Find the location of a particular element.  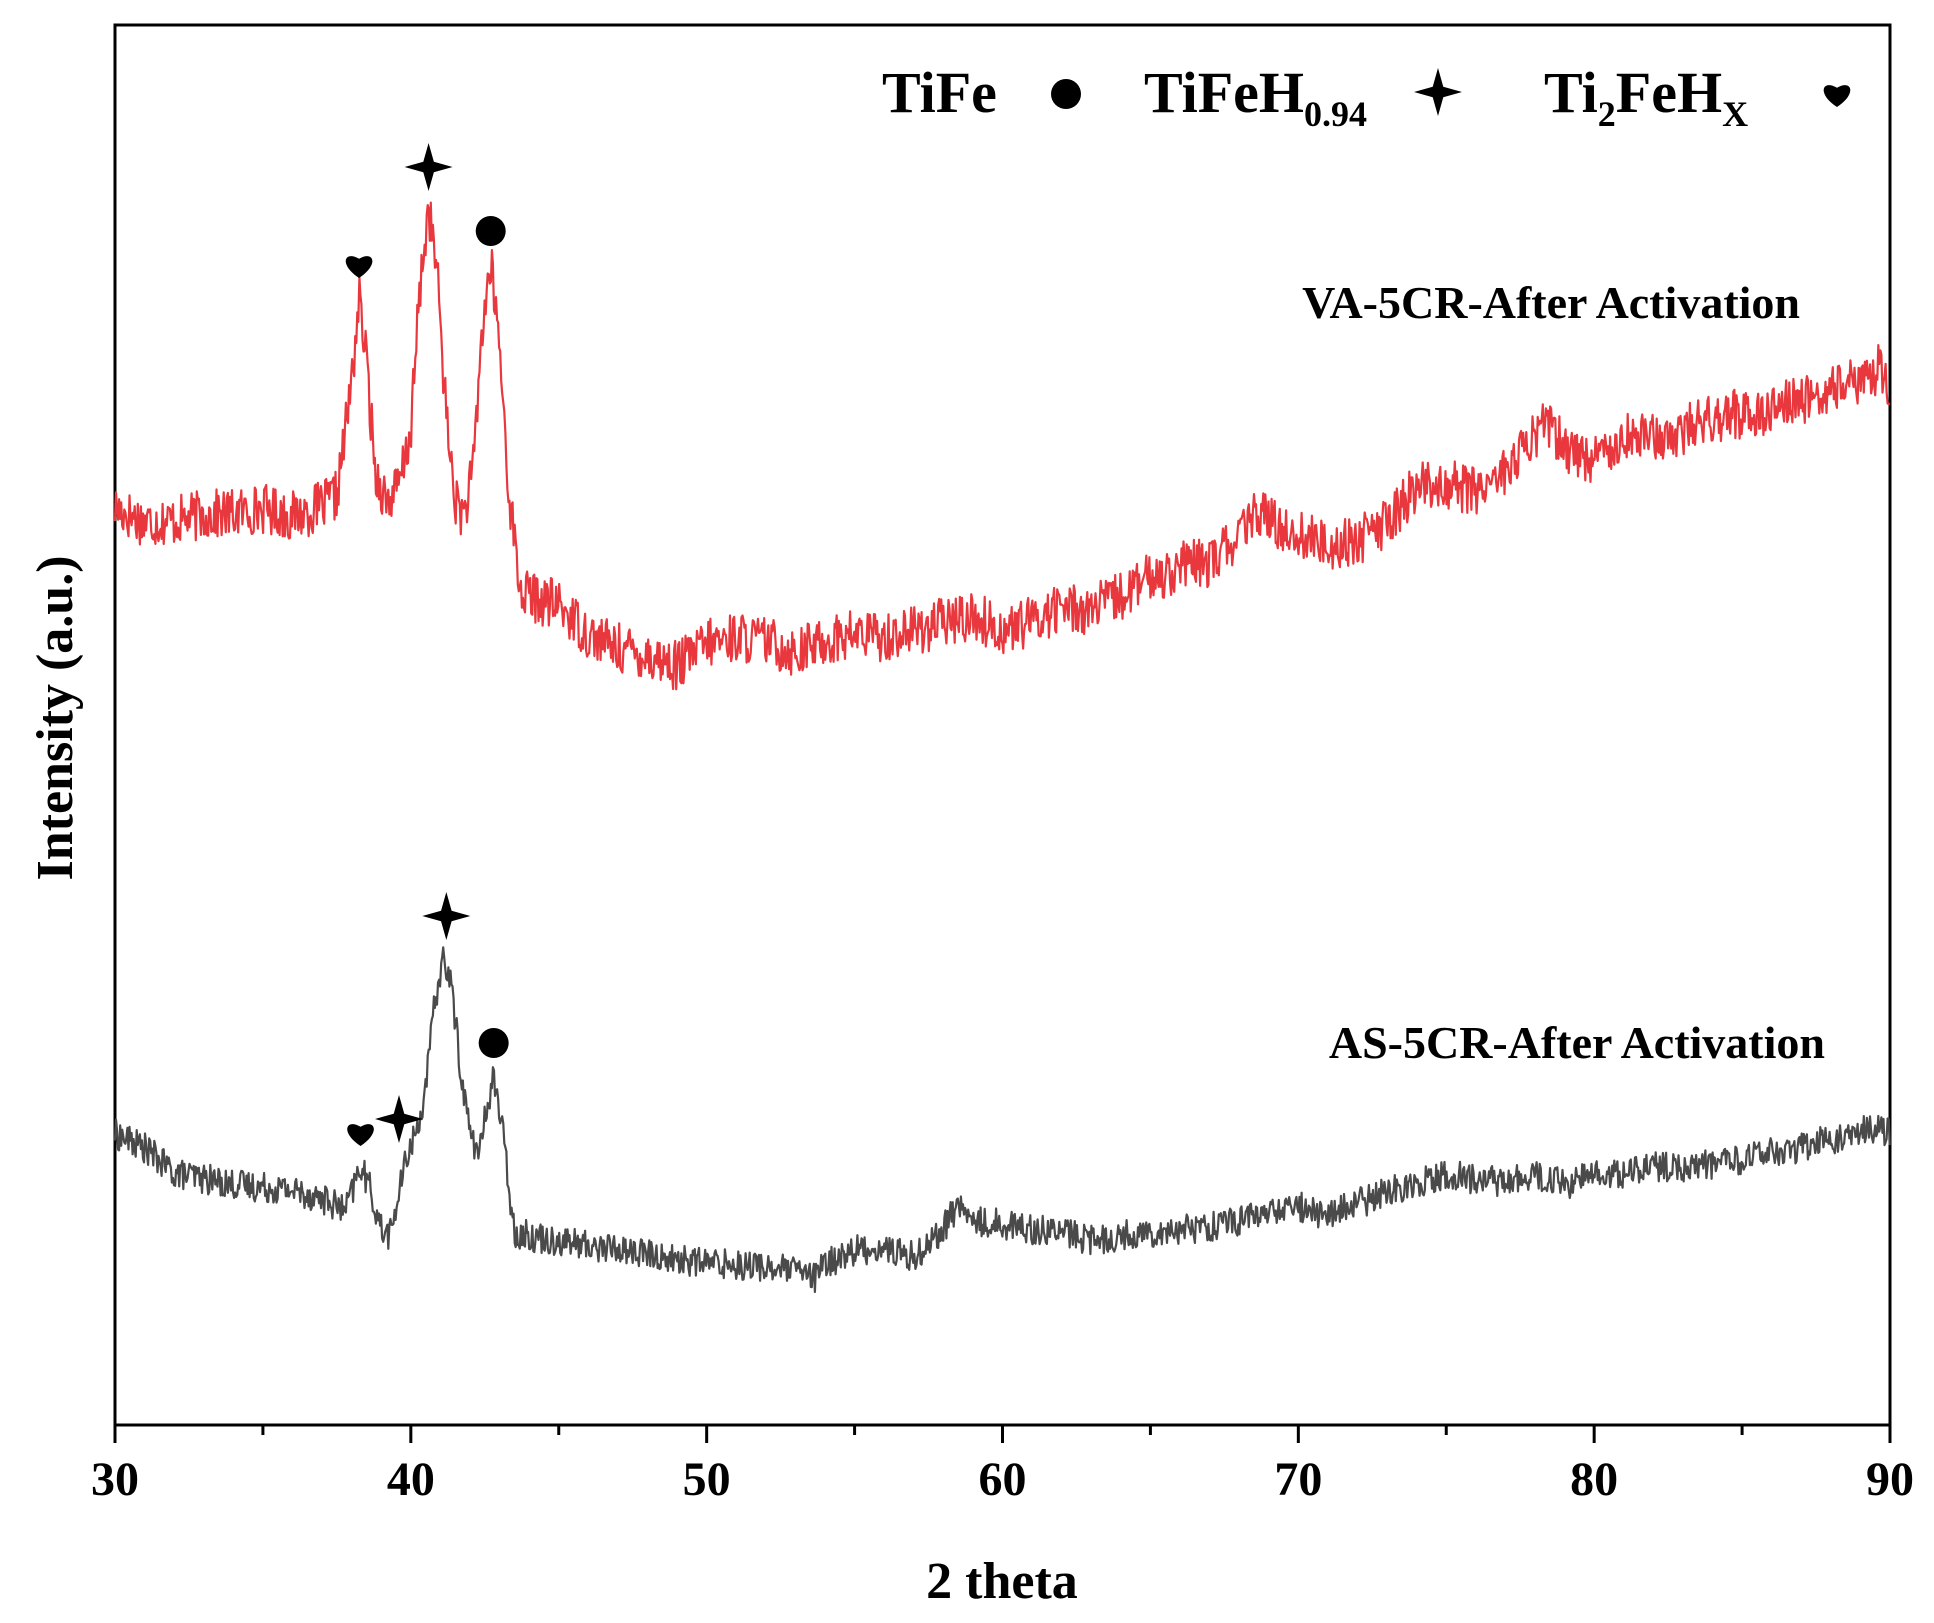

x-tick-label: 50 is located at coordinates (707, 1479).